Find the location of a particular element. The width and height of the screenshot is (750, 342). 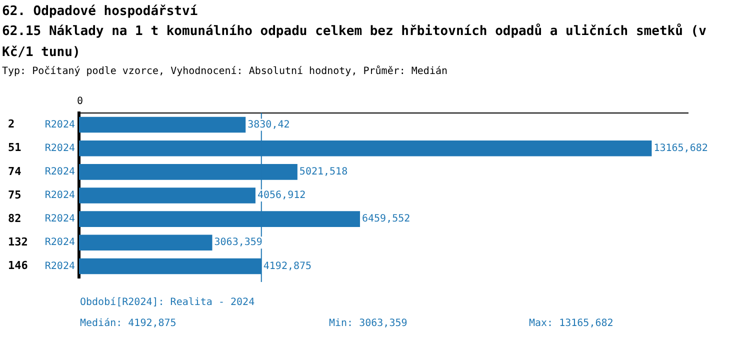

y-tick-label: 132 is located at coordinates (18, 242).